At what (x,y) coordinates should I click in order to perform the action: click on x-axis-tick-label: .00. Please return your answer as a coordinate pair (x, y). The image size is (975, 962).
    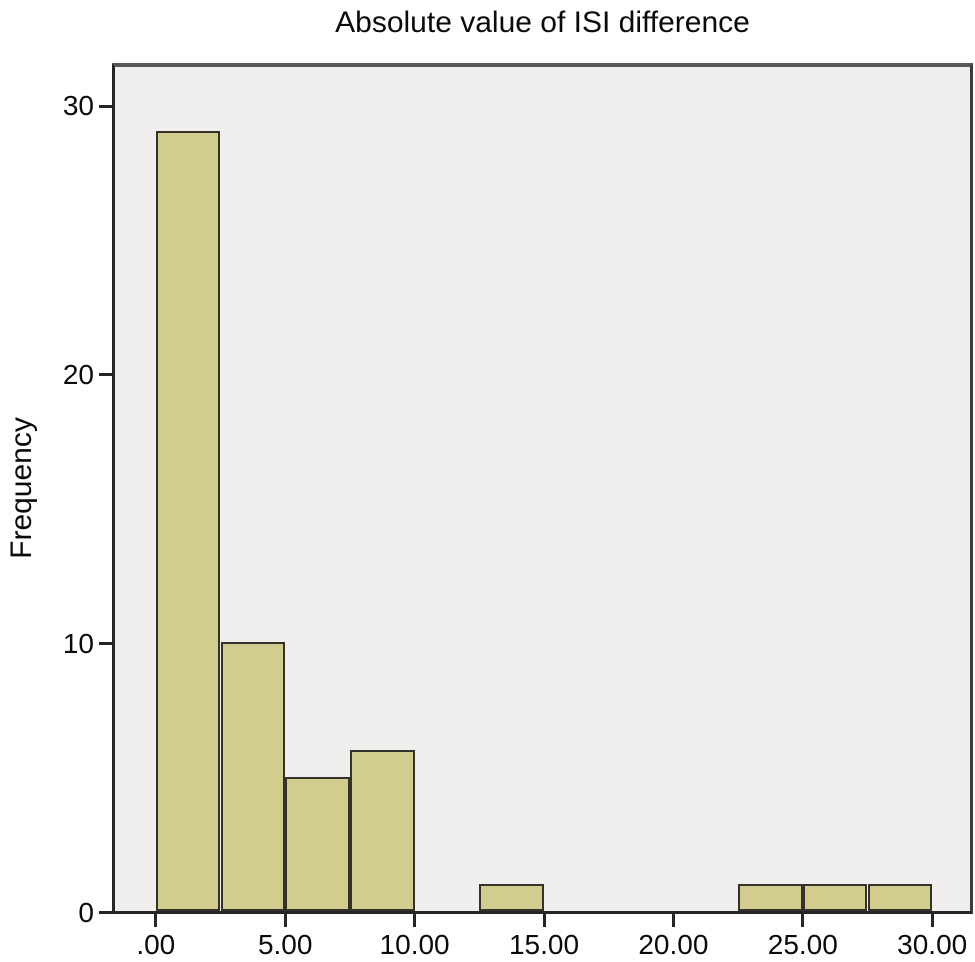
    Looking at the image, I should click on (156, 944).